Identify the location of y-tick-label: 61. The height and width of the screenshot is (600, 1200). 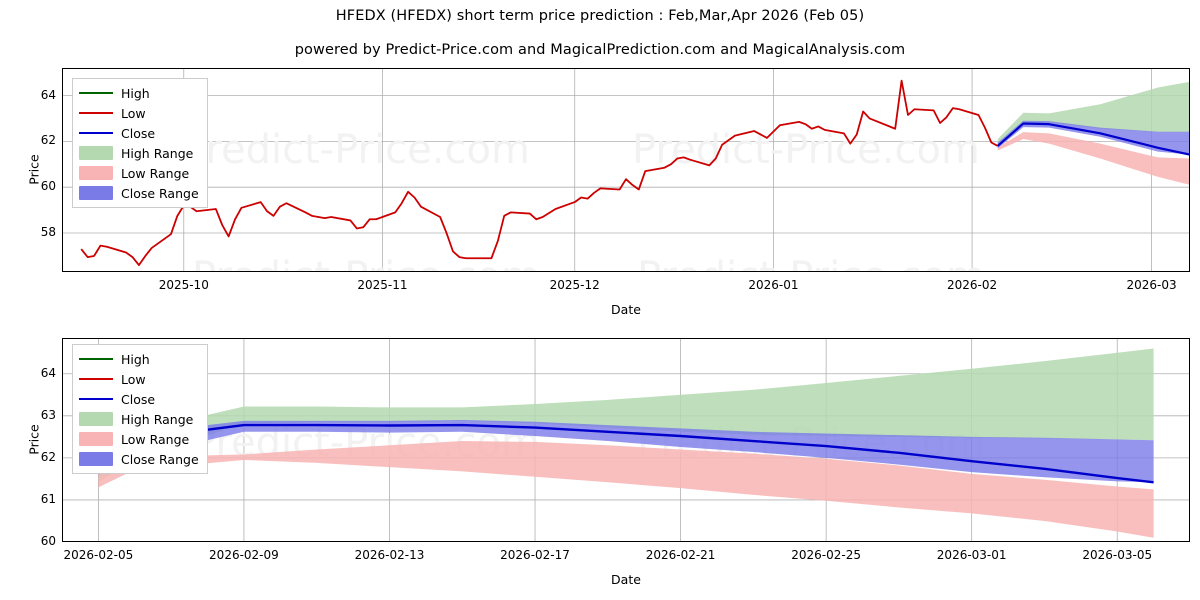
(48, 498).